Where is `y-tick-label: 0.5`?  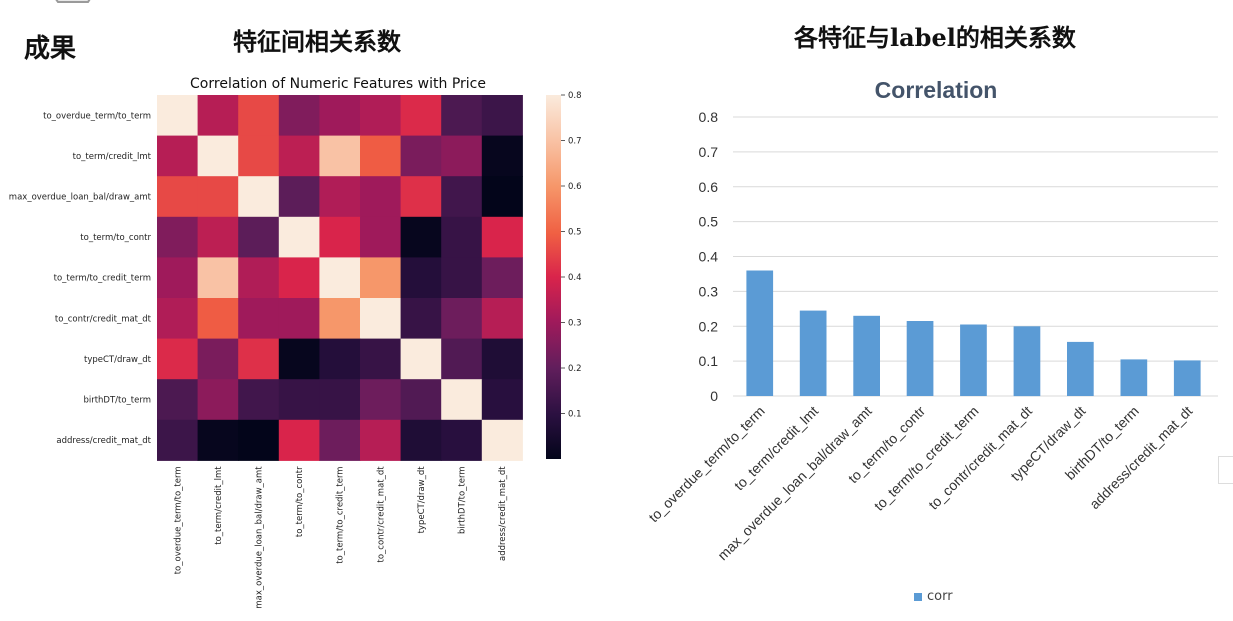
y-tick-label: 0.5 is located at coordinates (709, 222).